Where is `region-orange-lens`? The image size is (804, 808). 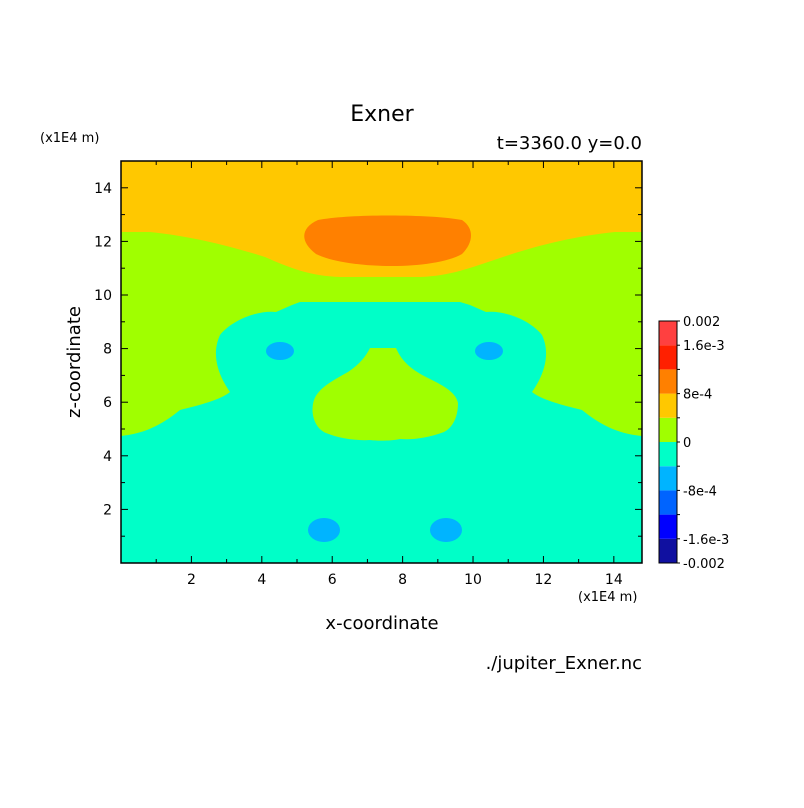 region-orange-lens is located at coordinates (387, 240).